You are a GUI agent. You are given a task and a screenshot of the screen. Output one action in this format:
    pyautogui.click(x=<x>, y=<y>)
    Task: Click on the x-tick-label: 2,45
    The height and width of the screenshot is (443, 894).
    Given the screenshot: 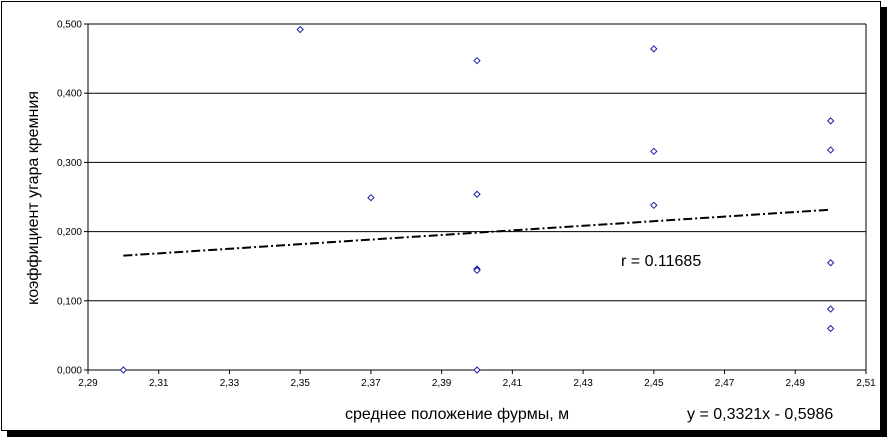 What is the action you would take?
    pyautogui.click(x=654, y=383)
    